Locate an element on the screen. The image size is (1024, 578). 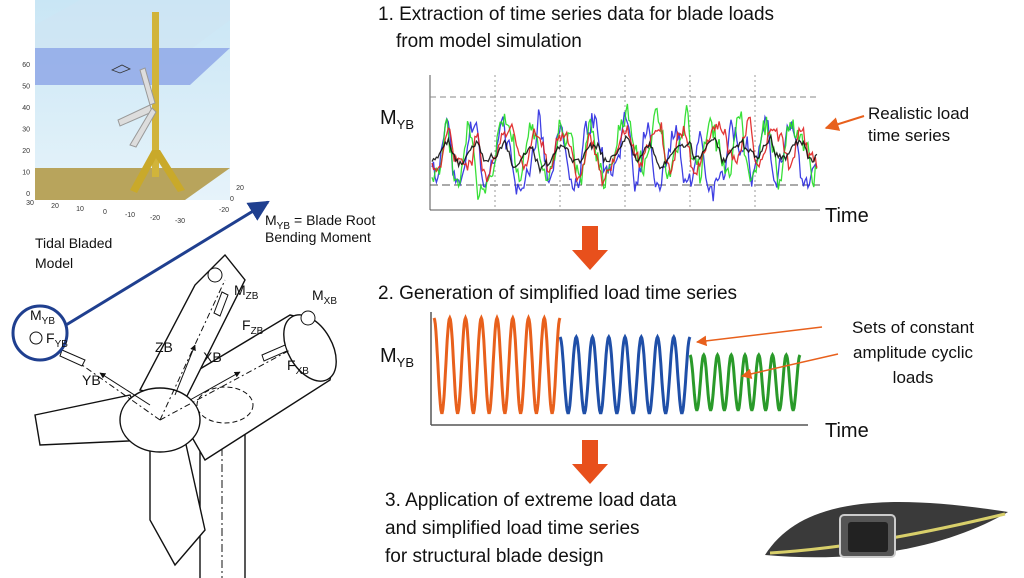
z-tick-label: 0 is located at coordinates (28, 194).